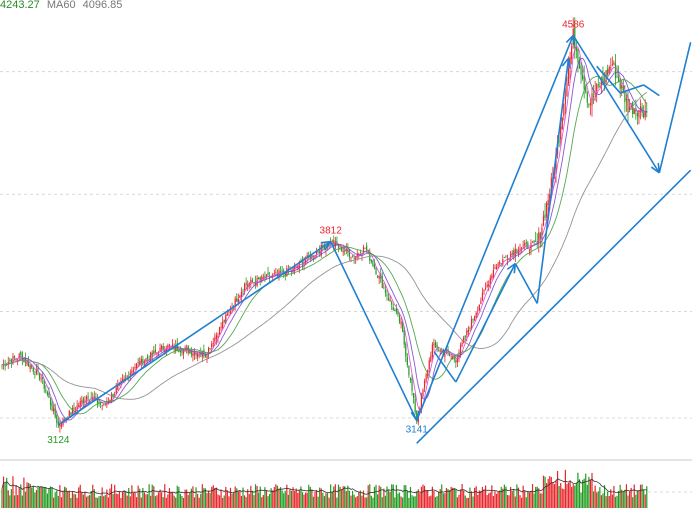 This screenshot has width=692, height=522. Describe the element at coordinates (417, 429) in the screenshot. I see `annotation-label: 3141` at that location.